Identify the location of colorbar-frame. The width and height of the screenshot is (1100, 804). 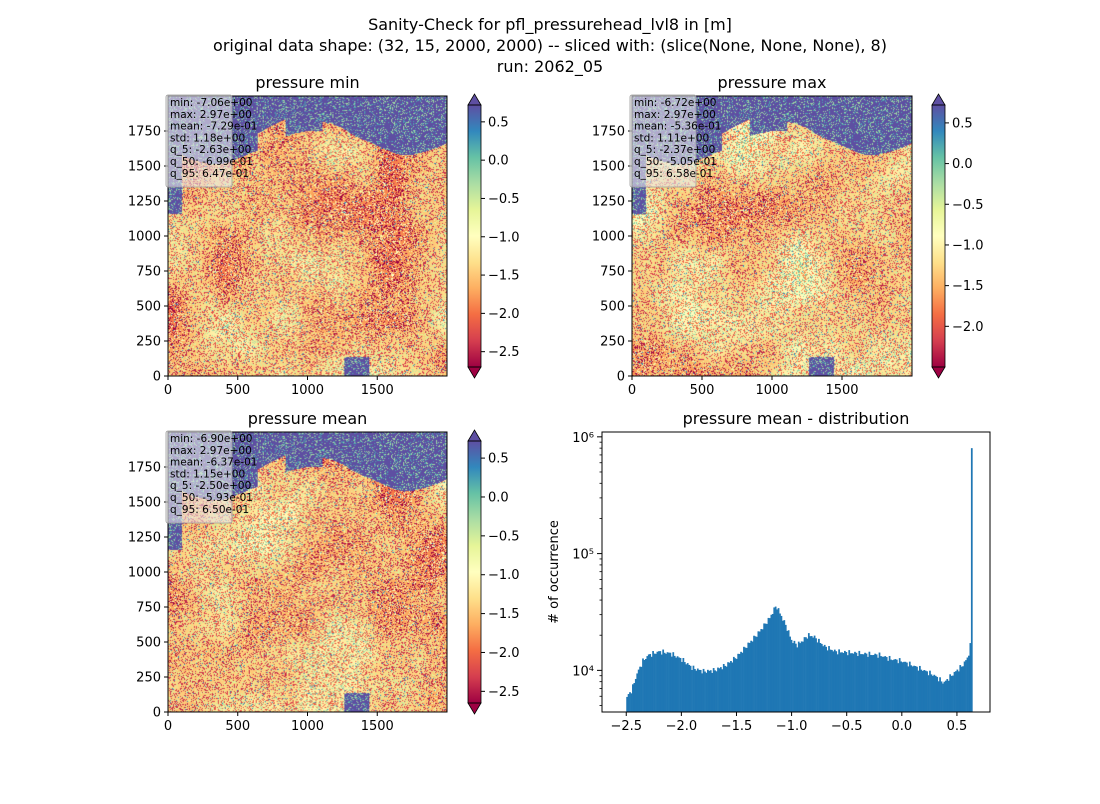
(474, 236).